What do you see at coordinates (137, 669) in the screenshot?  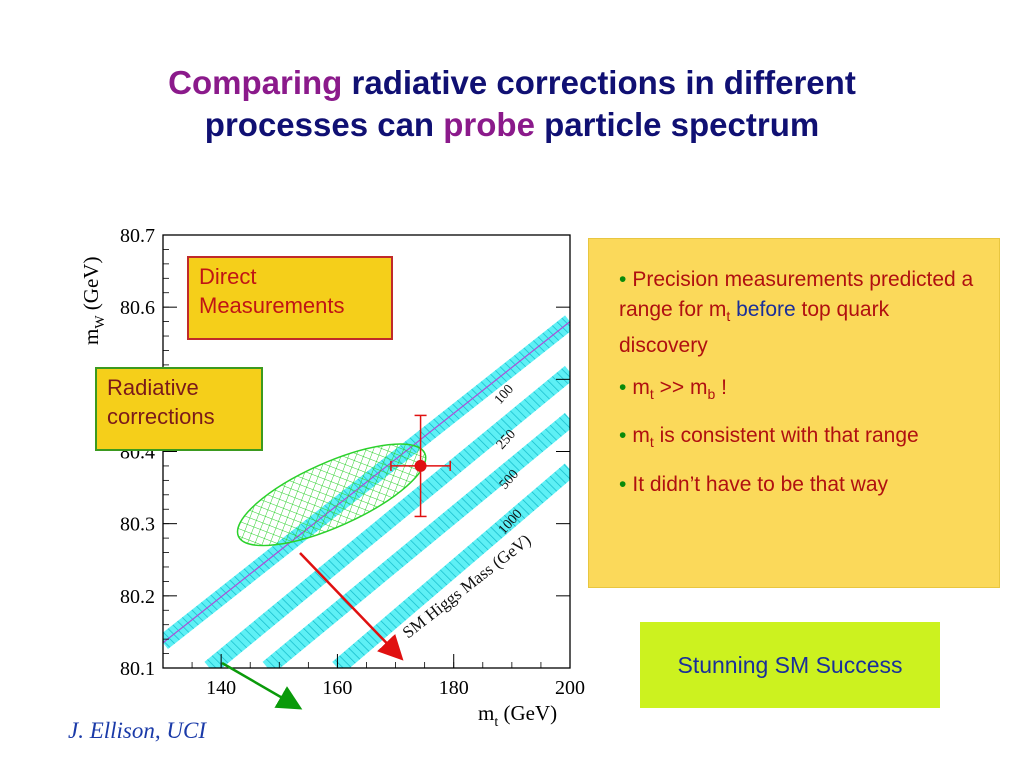 I see `y-tick-label: 80.1` at bounding box center [137, 669].